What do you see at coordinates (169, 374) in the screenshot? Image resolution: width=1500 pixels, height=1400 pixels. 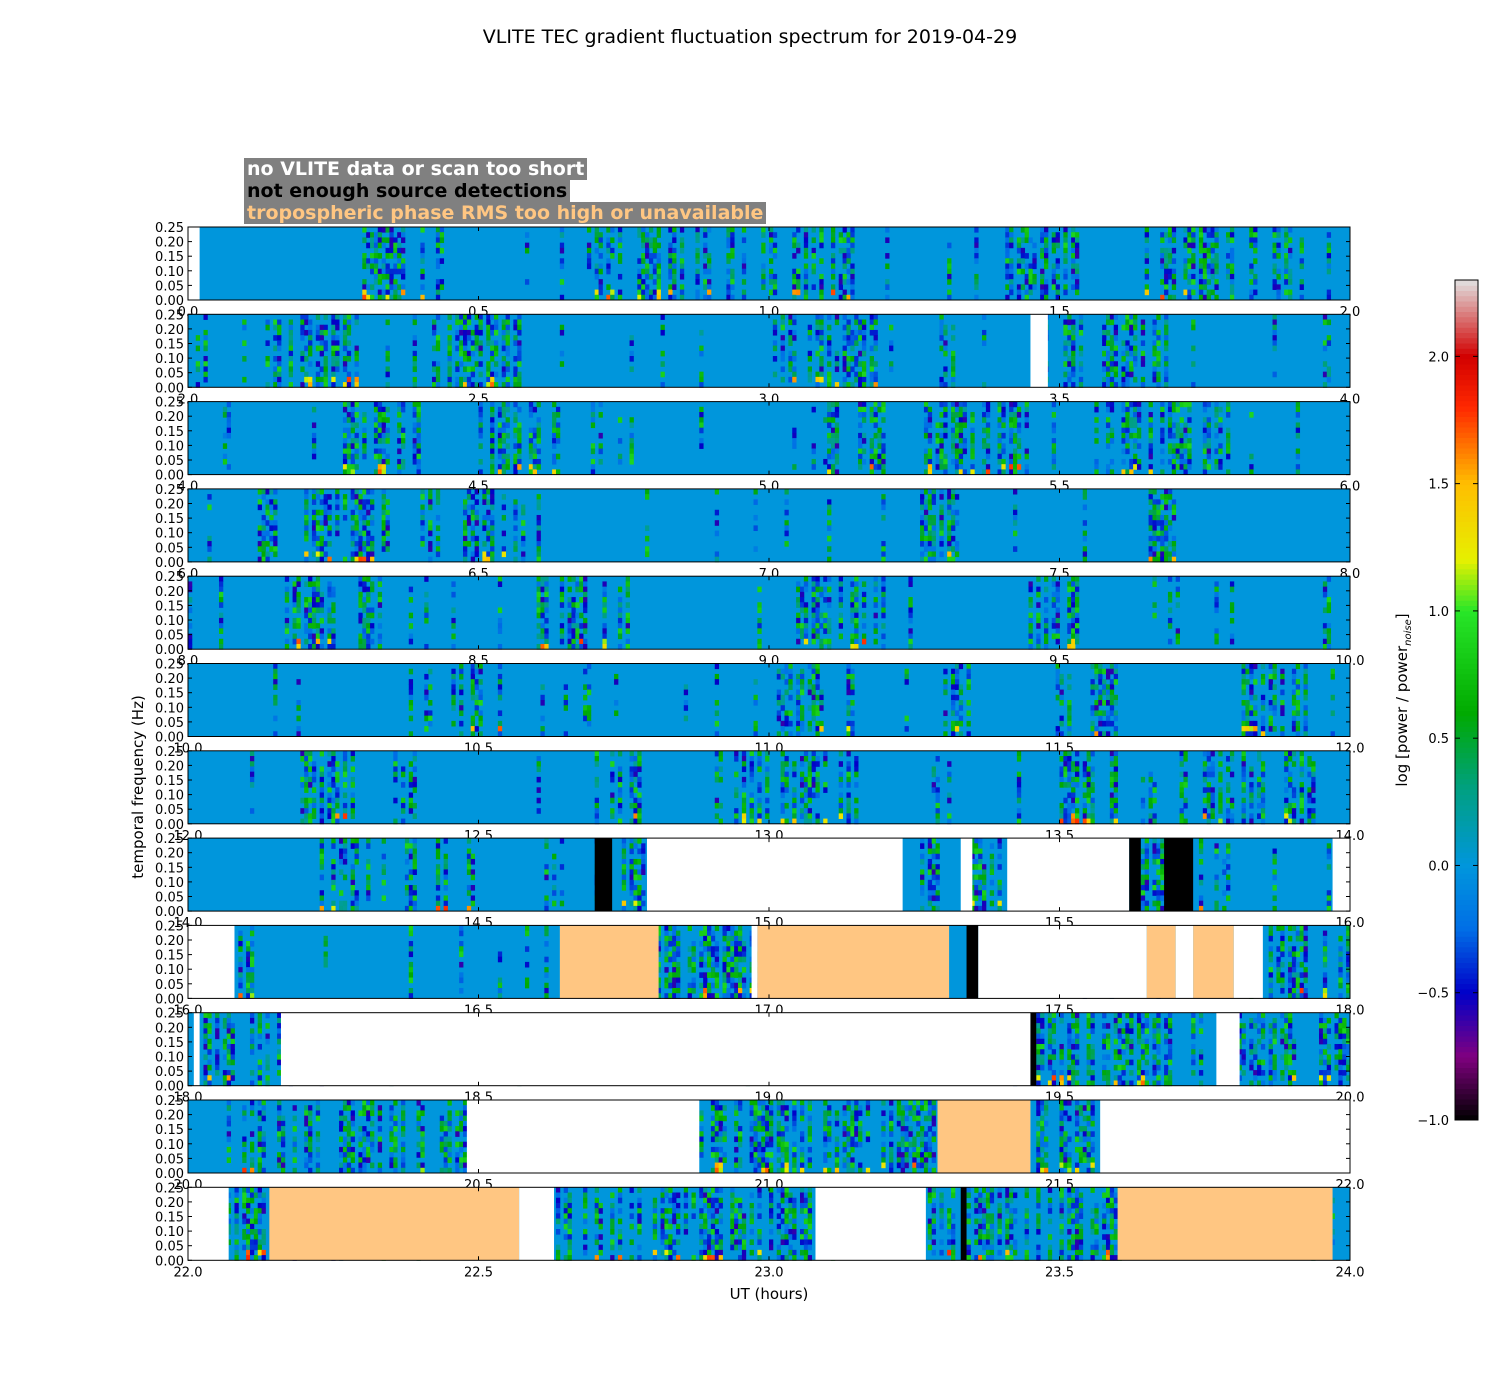 I see `y-tick-label: 0.05` at bounding box center [169, 374].